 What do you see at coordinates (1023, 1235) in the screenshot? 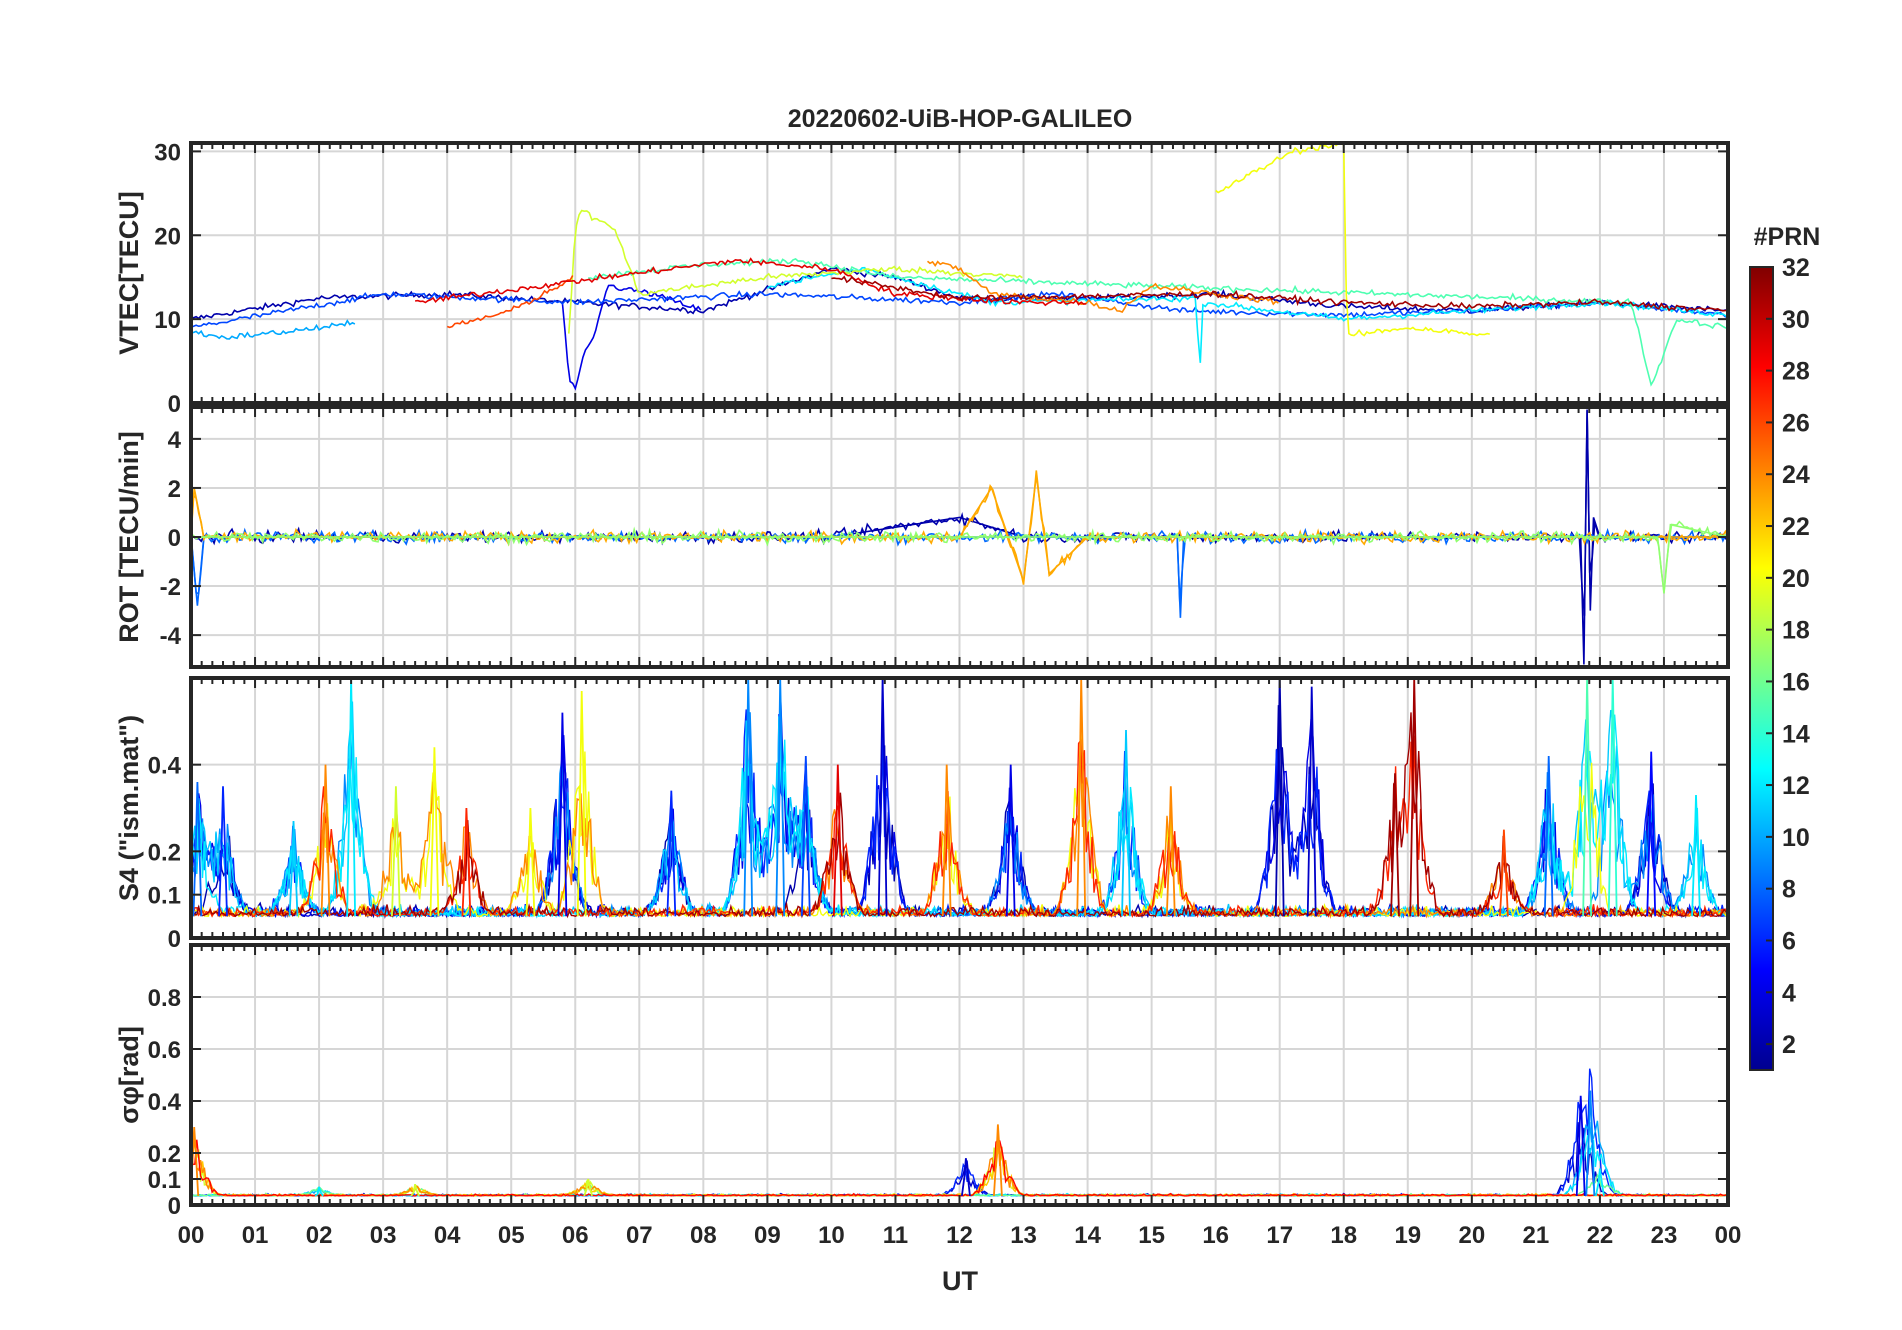
I see `x-tick-label: 13` at bounding box center [1023, 1235].